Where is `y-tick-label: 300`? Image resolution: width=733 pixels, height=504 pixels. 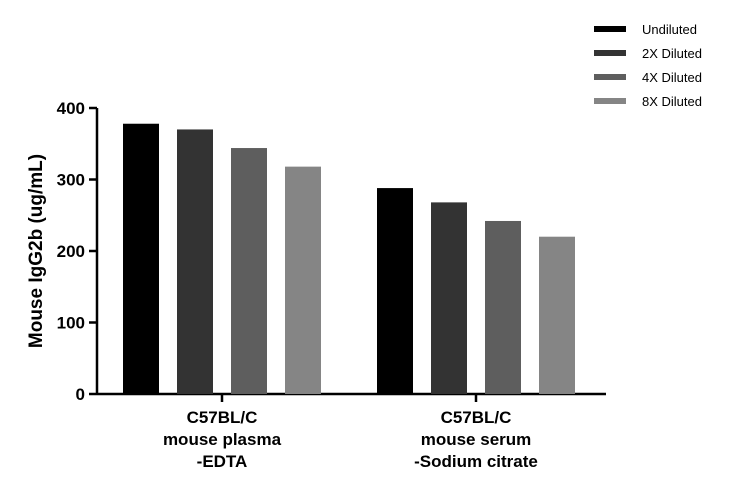 y-tick-label: 300 is located at coordinates (71, 180).